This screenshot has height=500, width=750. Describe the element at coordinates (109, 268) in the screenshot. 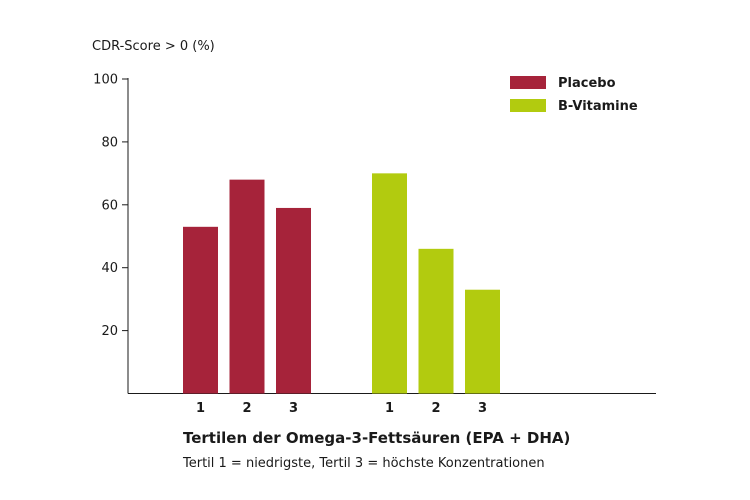

I see `y-tick-label: 40` at that location.